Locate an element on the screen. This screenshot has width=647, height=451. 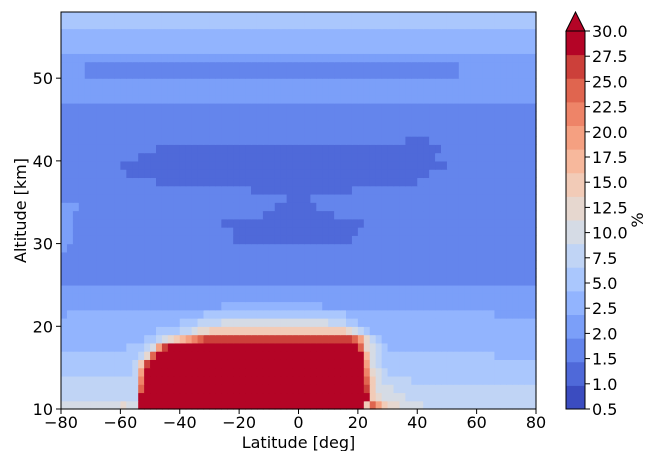
colorbar-tick-label: 27.5 is located at coordinates (610, 56).